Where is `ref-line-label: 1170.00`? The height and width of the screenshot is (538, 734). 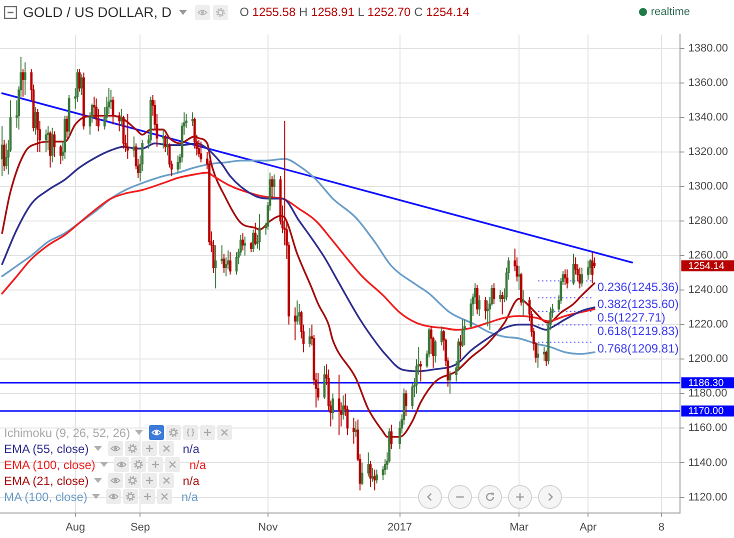
ref-line-label: 1170.00 is located at coordinates (706, 412).